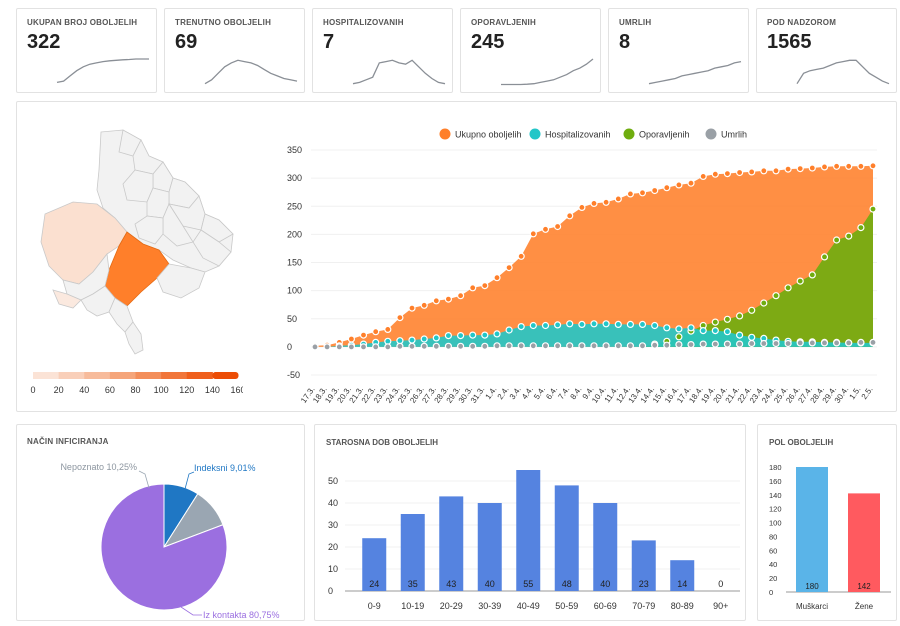 This screenshot has width=900, height=626. I want to click on pie-slice, so click(164, 547).